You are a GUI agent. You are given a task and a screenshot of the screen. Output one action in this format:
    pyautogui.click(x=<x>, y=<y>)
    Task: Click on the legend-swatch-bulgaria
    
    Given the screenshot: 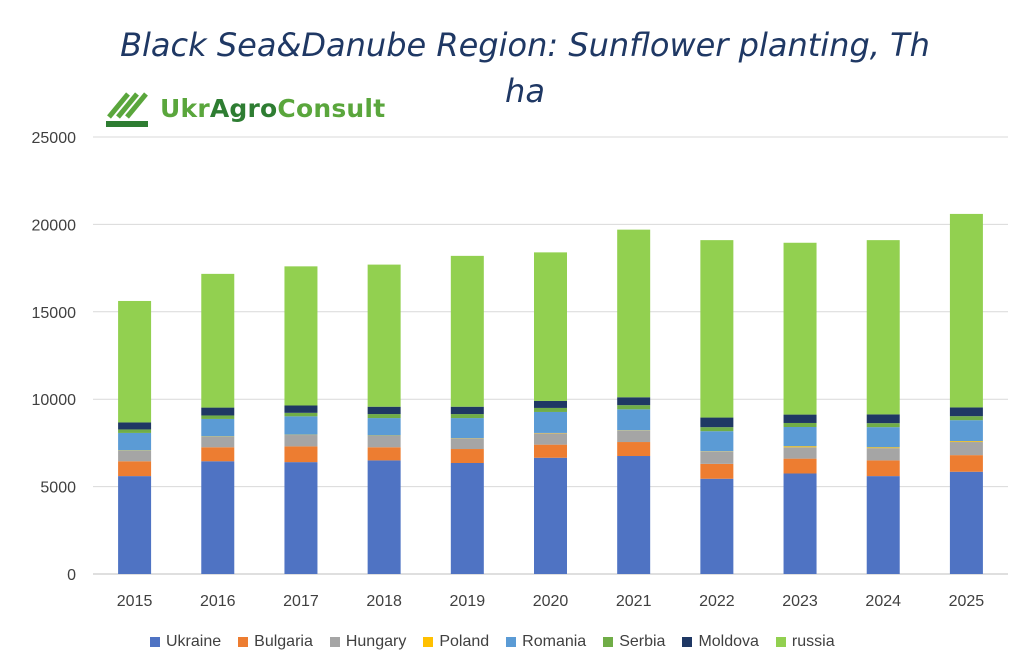 What is the action you would take?
    pyautogui.click(x=243, y=642)
    